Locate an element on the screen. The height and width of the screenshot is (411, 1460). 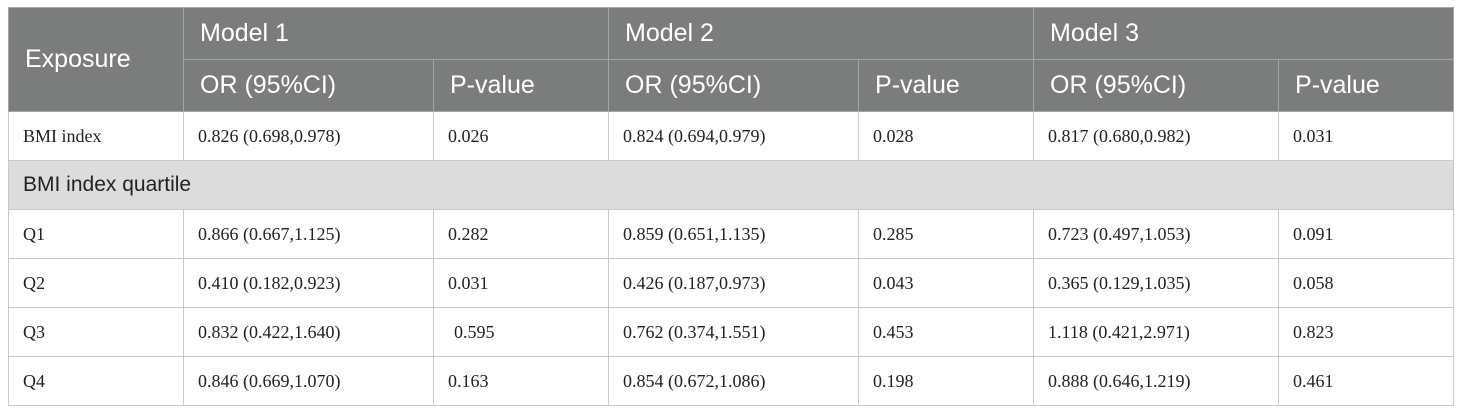
table-cell: 0.026 is located at coordinates (521, 136).